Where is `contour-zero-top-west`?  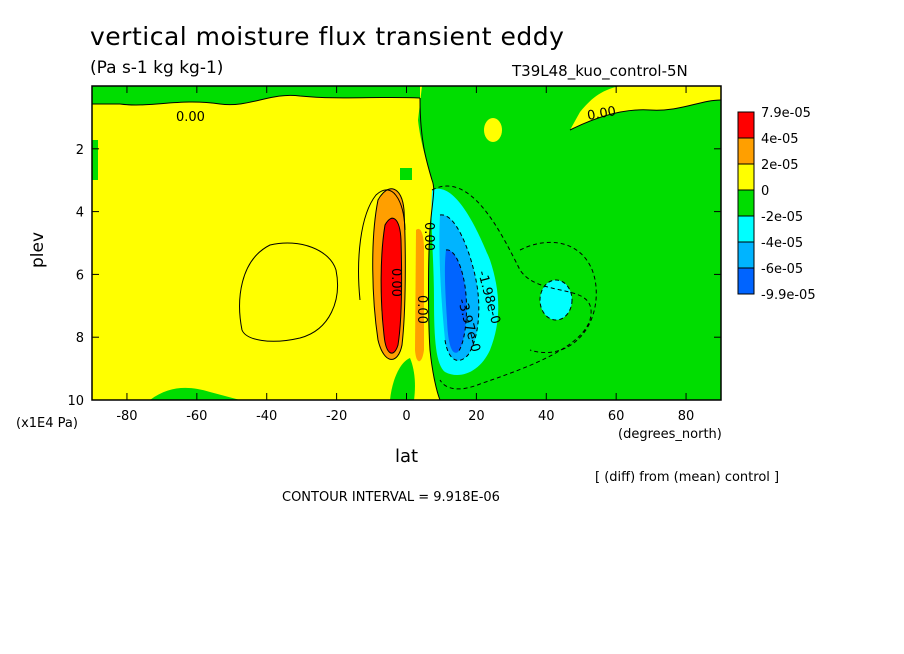
contour-zero-top-west is located at coordinates (256, 100).